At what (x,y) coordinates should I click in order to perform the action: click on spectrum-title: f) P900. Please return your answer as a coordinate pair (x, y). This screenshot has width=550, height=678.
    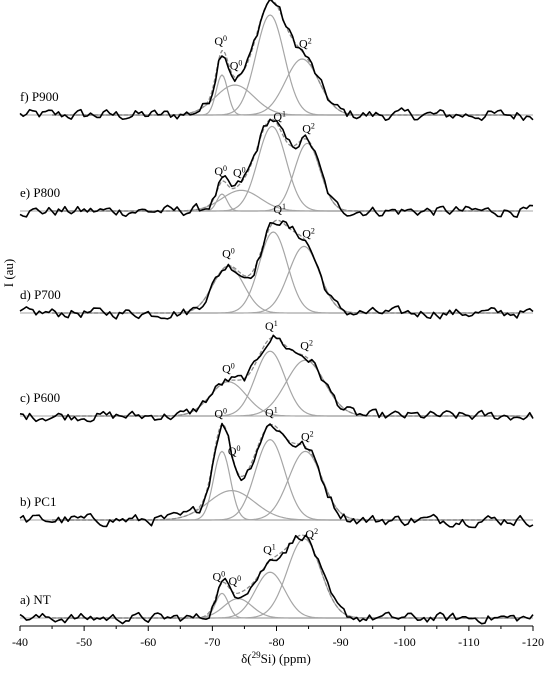
    Looking at the image, I should click on (39, 96).